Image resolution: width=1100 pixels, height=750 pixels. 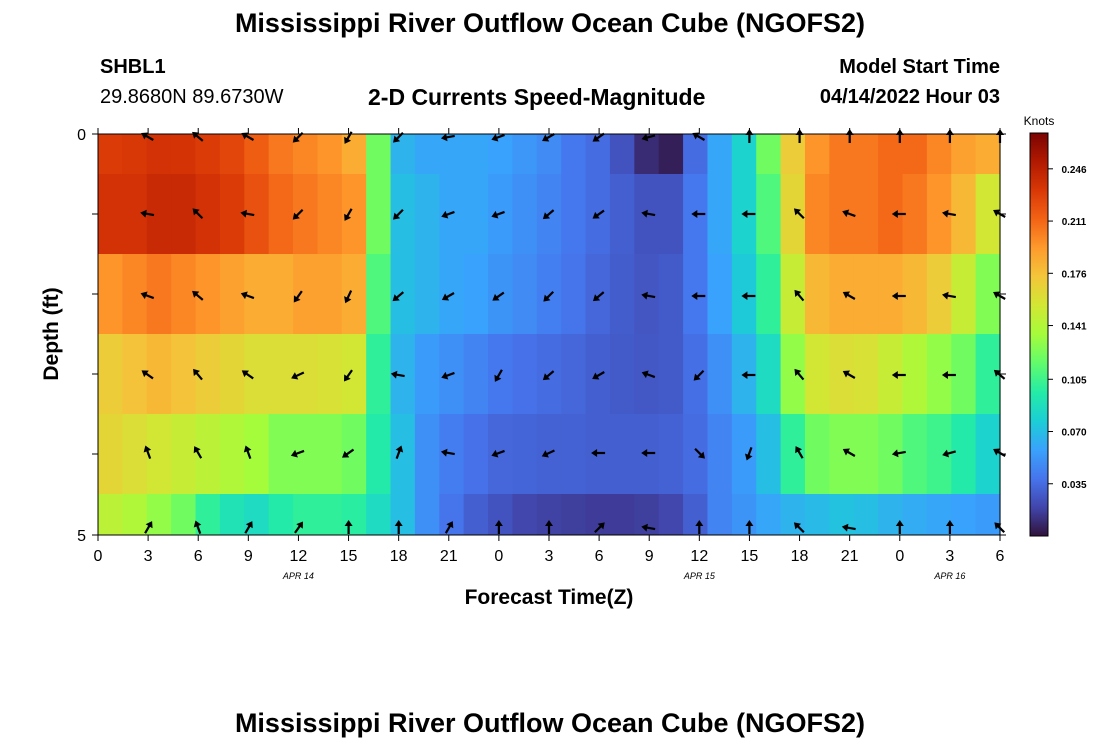 What do you see at coordinates (81, 536) in the screenshot?
I see `y-tick-label: 5` at bounding box center [81, 536].